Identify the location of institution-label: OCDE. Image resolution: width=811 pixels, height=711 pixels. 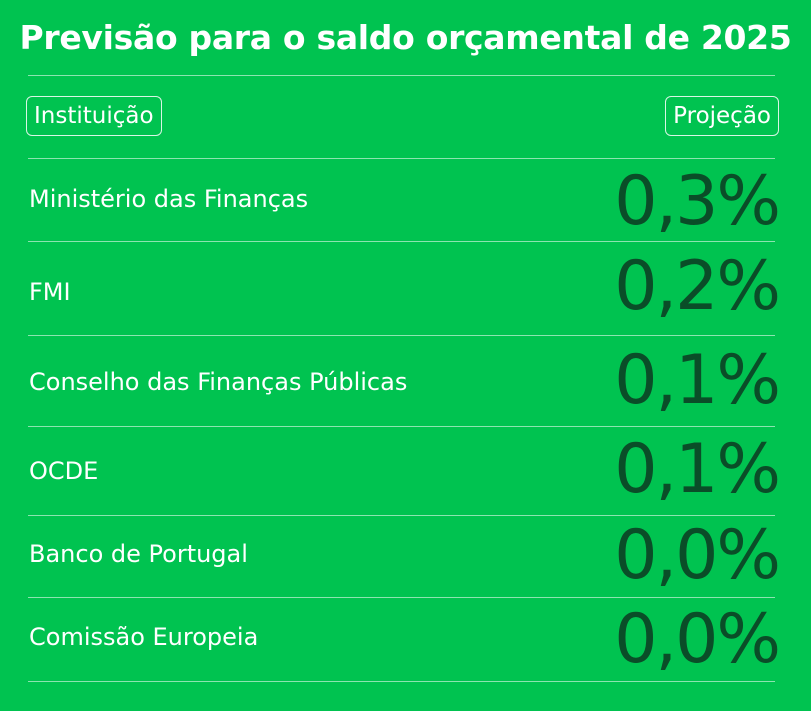
(64, 471).